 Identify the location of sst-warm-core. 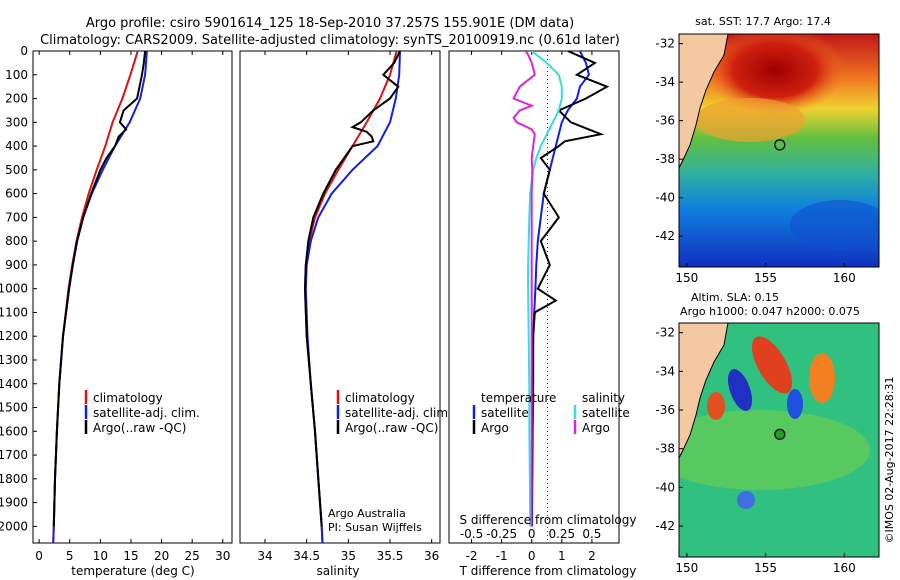
(775, 74).